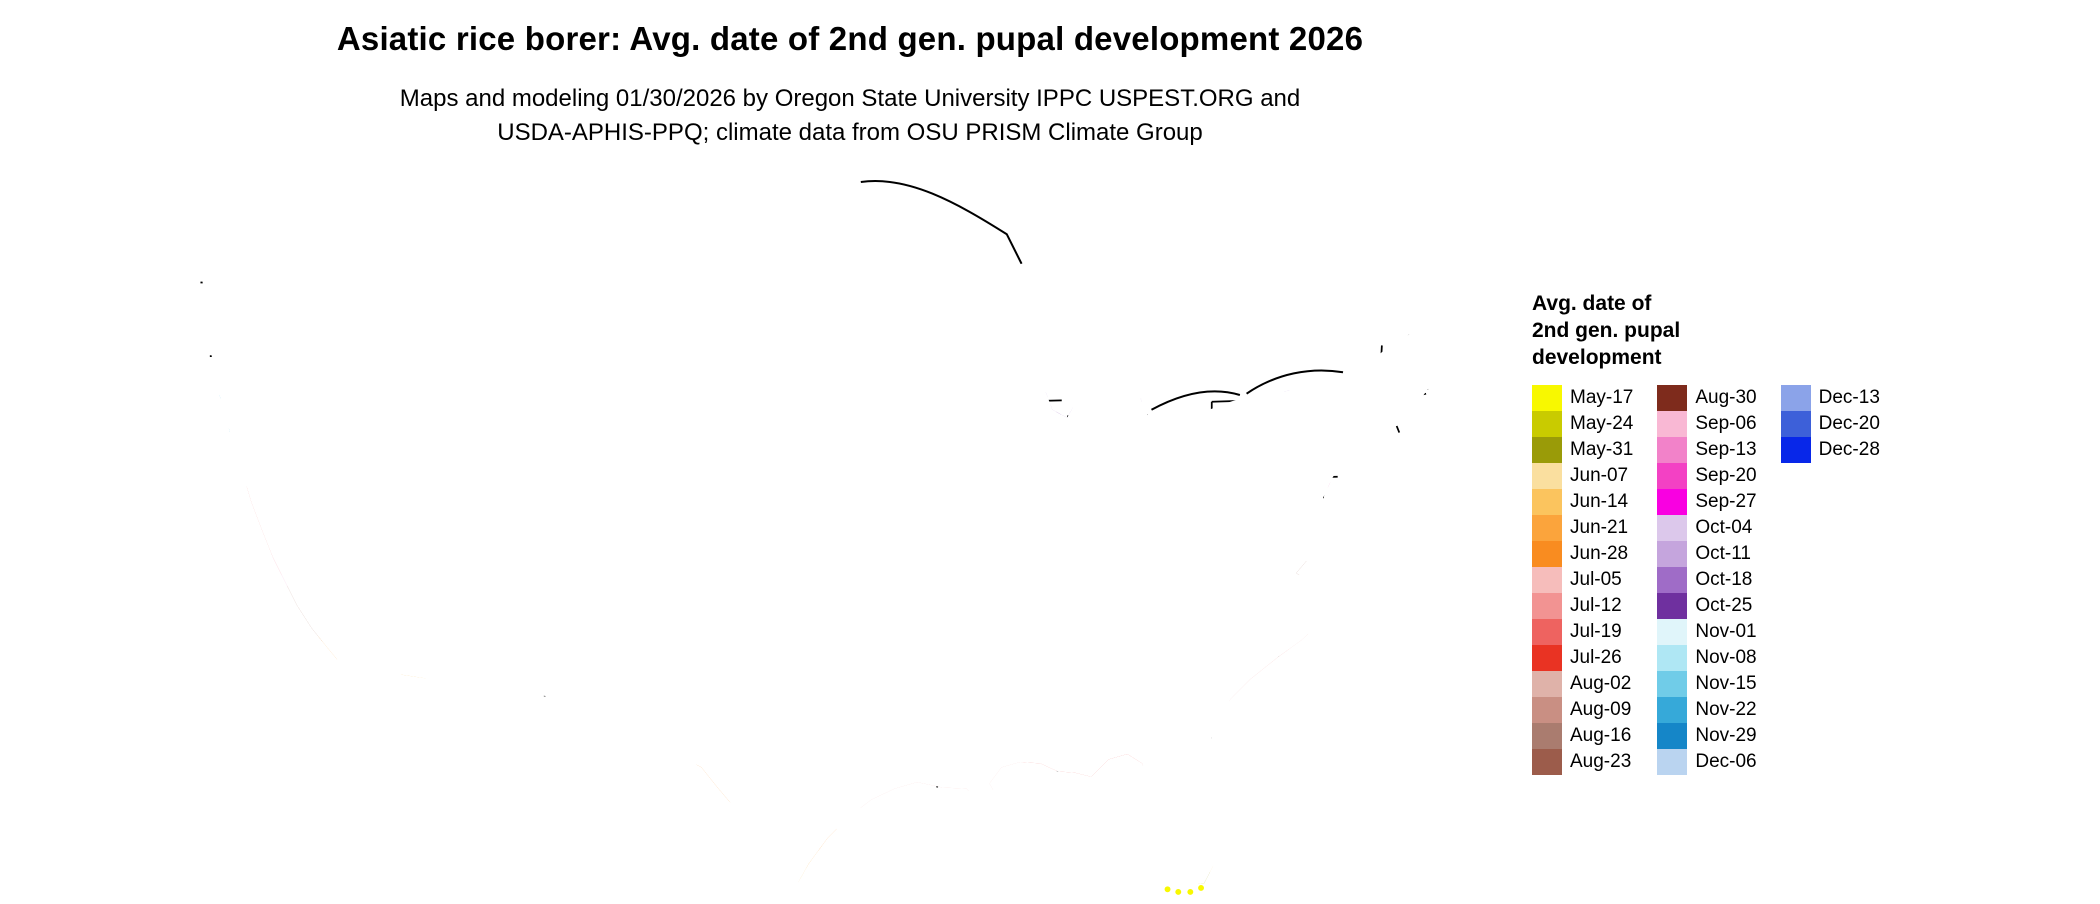 The width and height of the screenshot is (2100, 904). Describe the element at coordinates (1726, 657) in the screenshot. I see `legend-label: Nov-08` at that location.